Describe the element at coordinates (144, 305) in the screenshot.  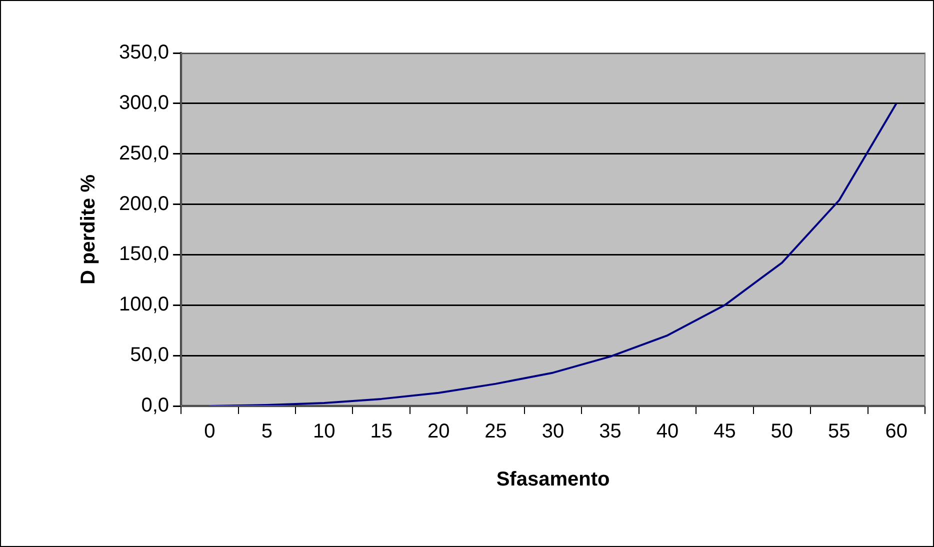
I see `y-tick-label: 100,0` at that location.